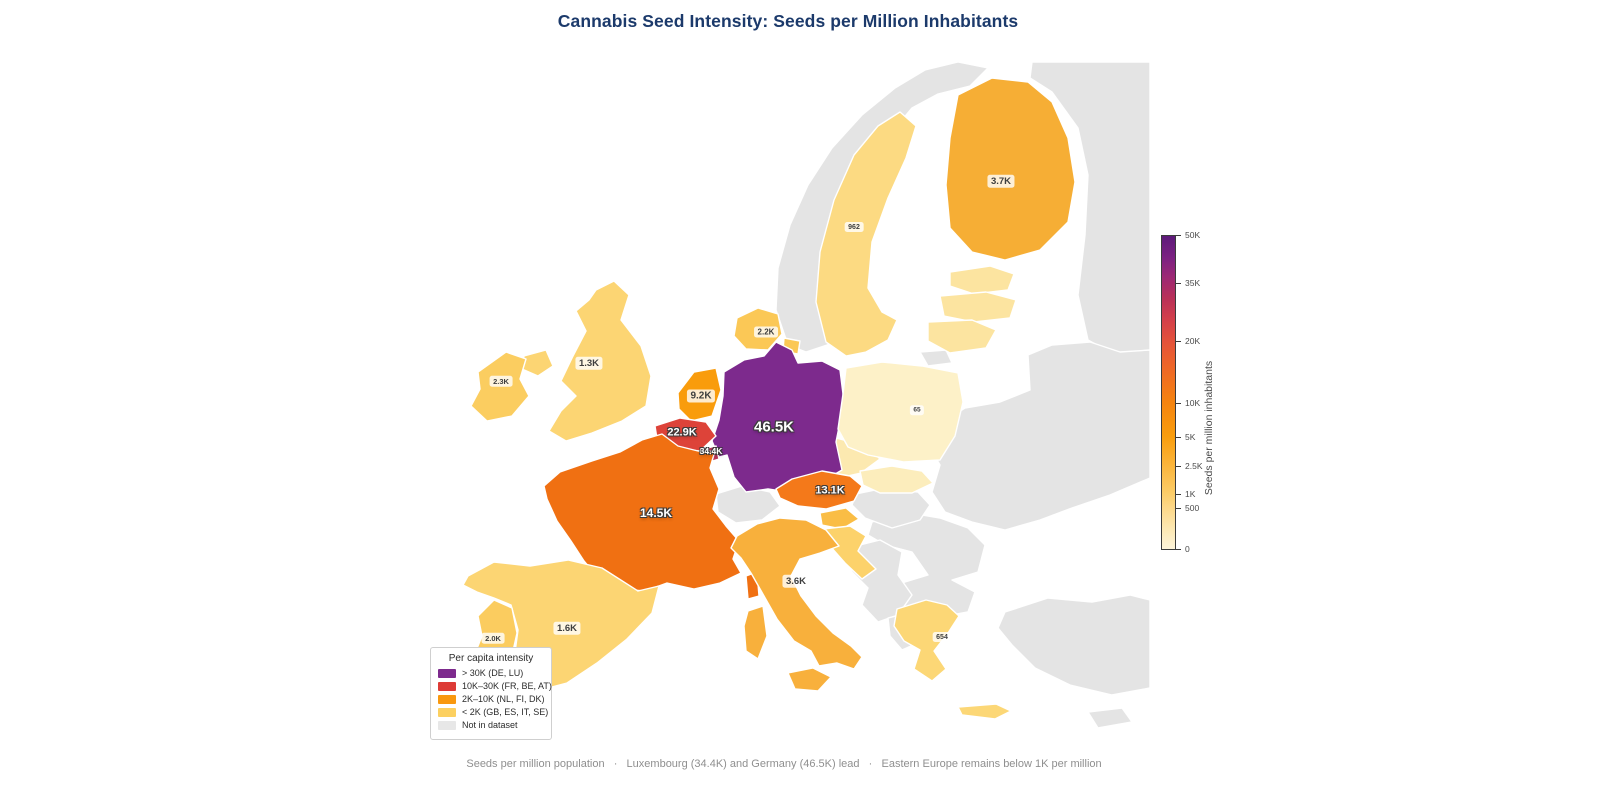 This screenshot has height=800, width=1600. I want to click on colorbar-tick-label: 2.5K, so click(1194, 466).